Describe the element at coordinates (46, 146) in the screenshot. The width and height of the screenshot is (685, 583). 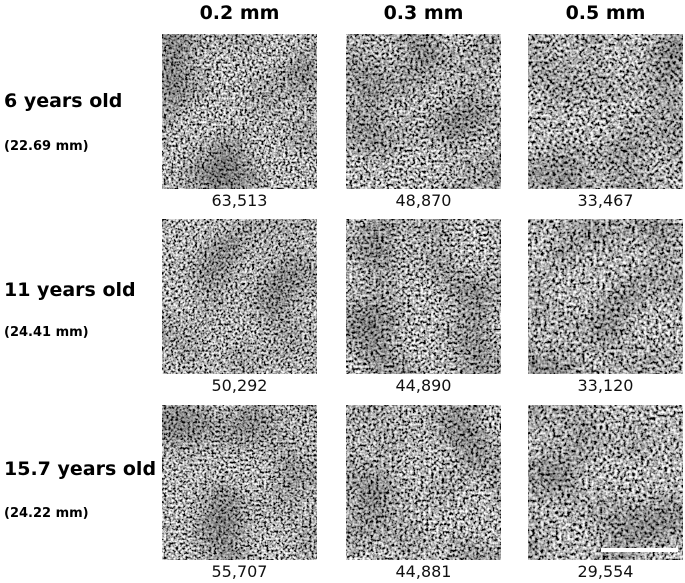
I see `row-sublabel: (22.69 mm)` at that location.